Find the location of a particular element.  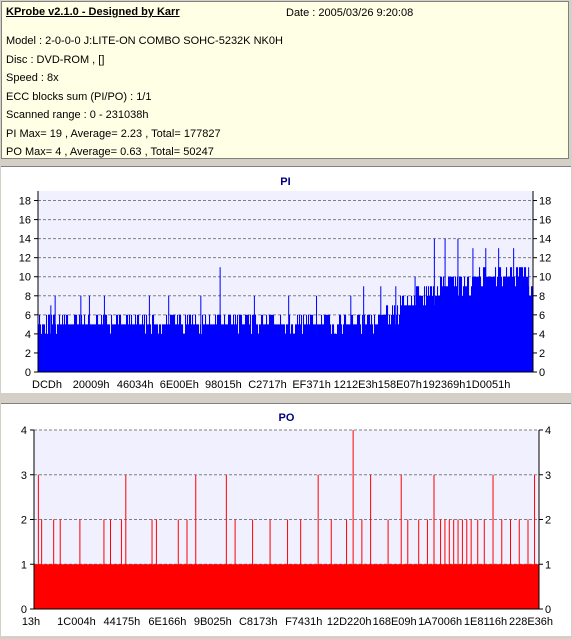

pi-y-tick-label-right: 16 is located at coordinates (545, 221).